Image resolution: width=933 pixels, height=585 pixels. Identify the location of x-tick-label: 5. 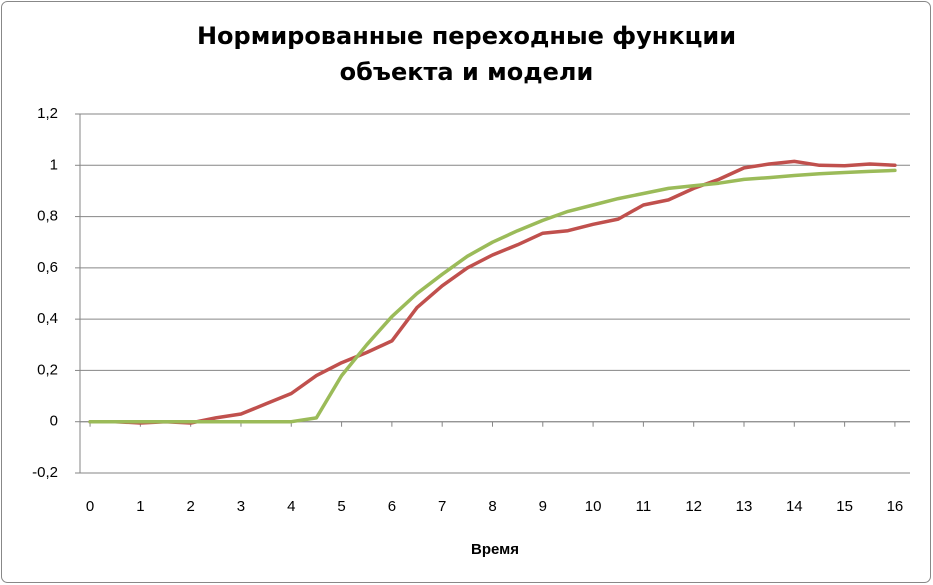
(341, 506).